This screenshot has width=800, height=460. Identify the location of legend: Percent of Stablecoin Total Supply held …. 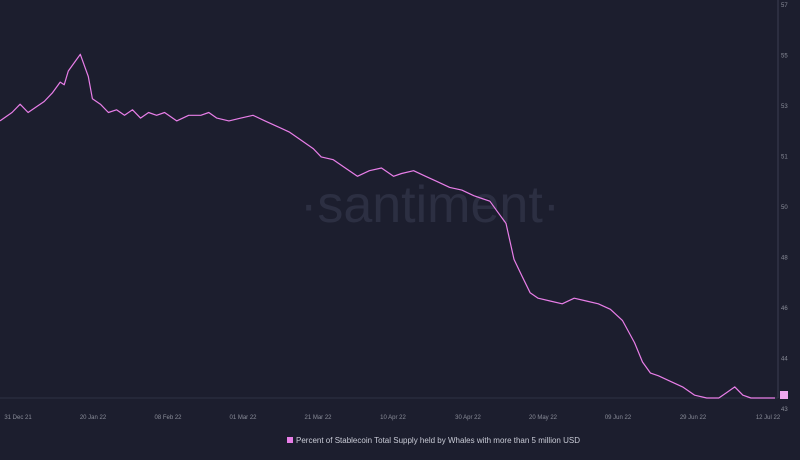
(433, 440).